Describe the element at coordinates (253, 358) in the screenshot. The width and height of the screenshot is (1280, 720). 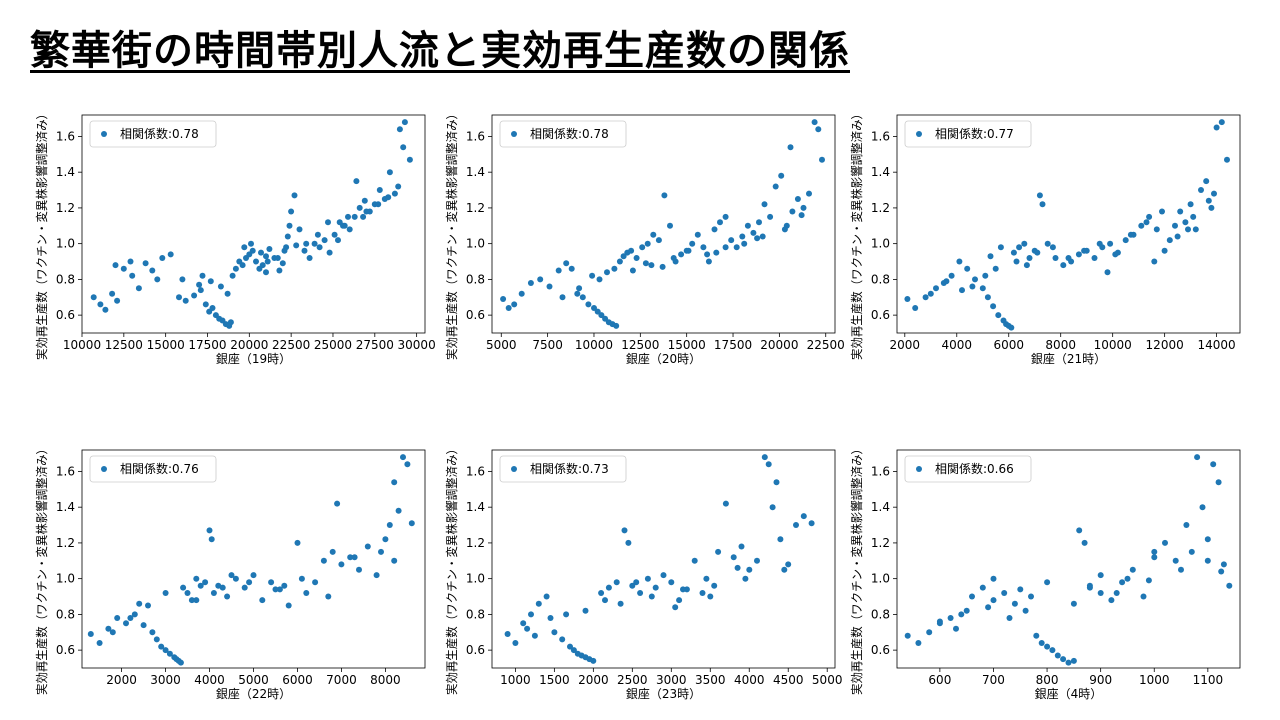
I see `x-axis-label: 銀座（19時）` at that location.